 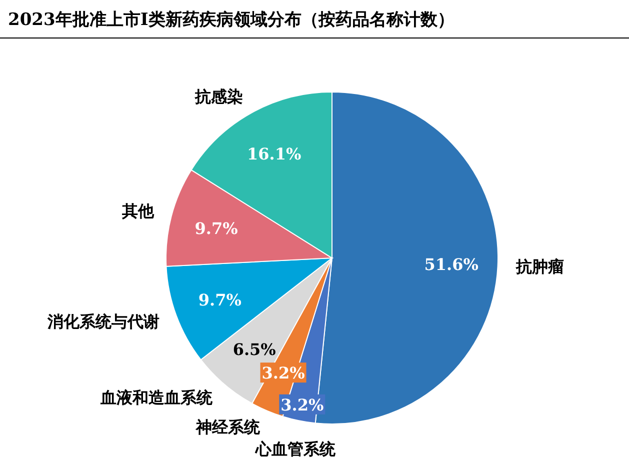 I want to click on slice-label: 消化系统与代谢, so click(x=103, y=321).